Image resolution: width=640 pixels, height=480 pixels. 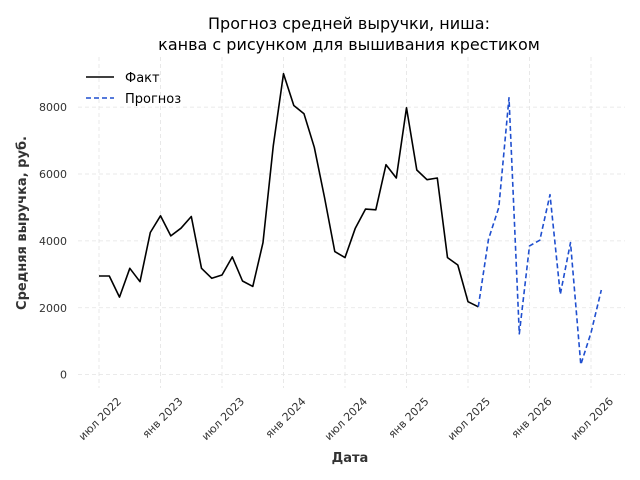 What do you see at coordinates (153, 99) in the screenshot?
I see `legend-label-forecast: Прогноз` at bounding box center [153, 99].